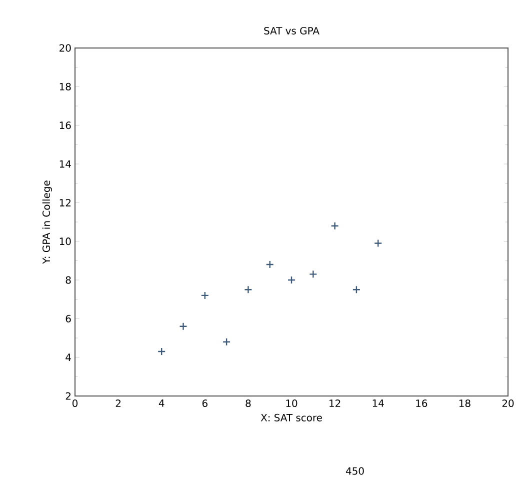 This screenshot has height=487, width=518. I want to click on x-tick-label: 12, so click(335, 403).